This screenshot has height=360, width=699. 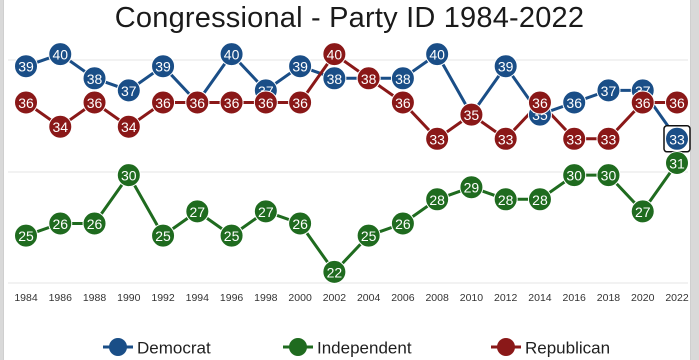 What do you see at coordinates (300, 298) in the screenshot?
I see `x-tick-2000: 2000` at bounding box center [300, 298].